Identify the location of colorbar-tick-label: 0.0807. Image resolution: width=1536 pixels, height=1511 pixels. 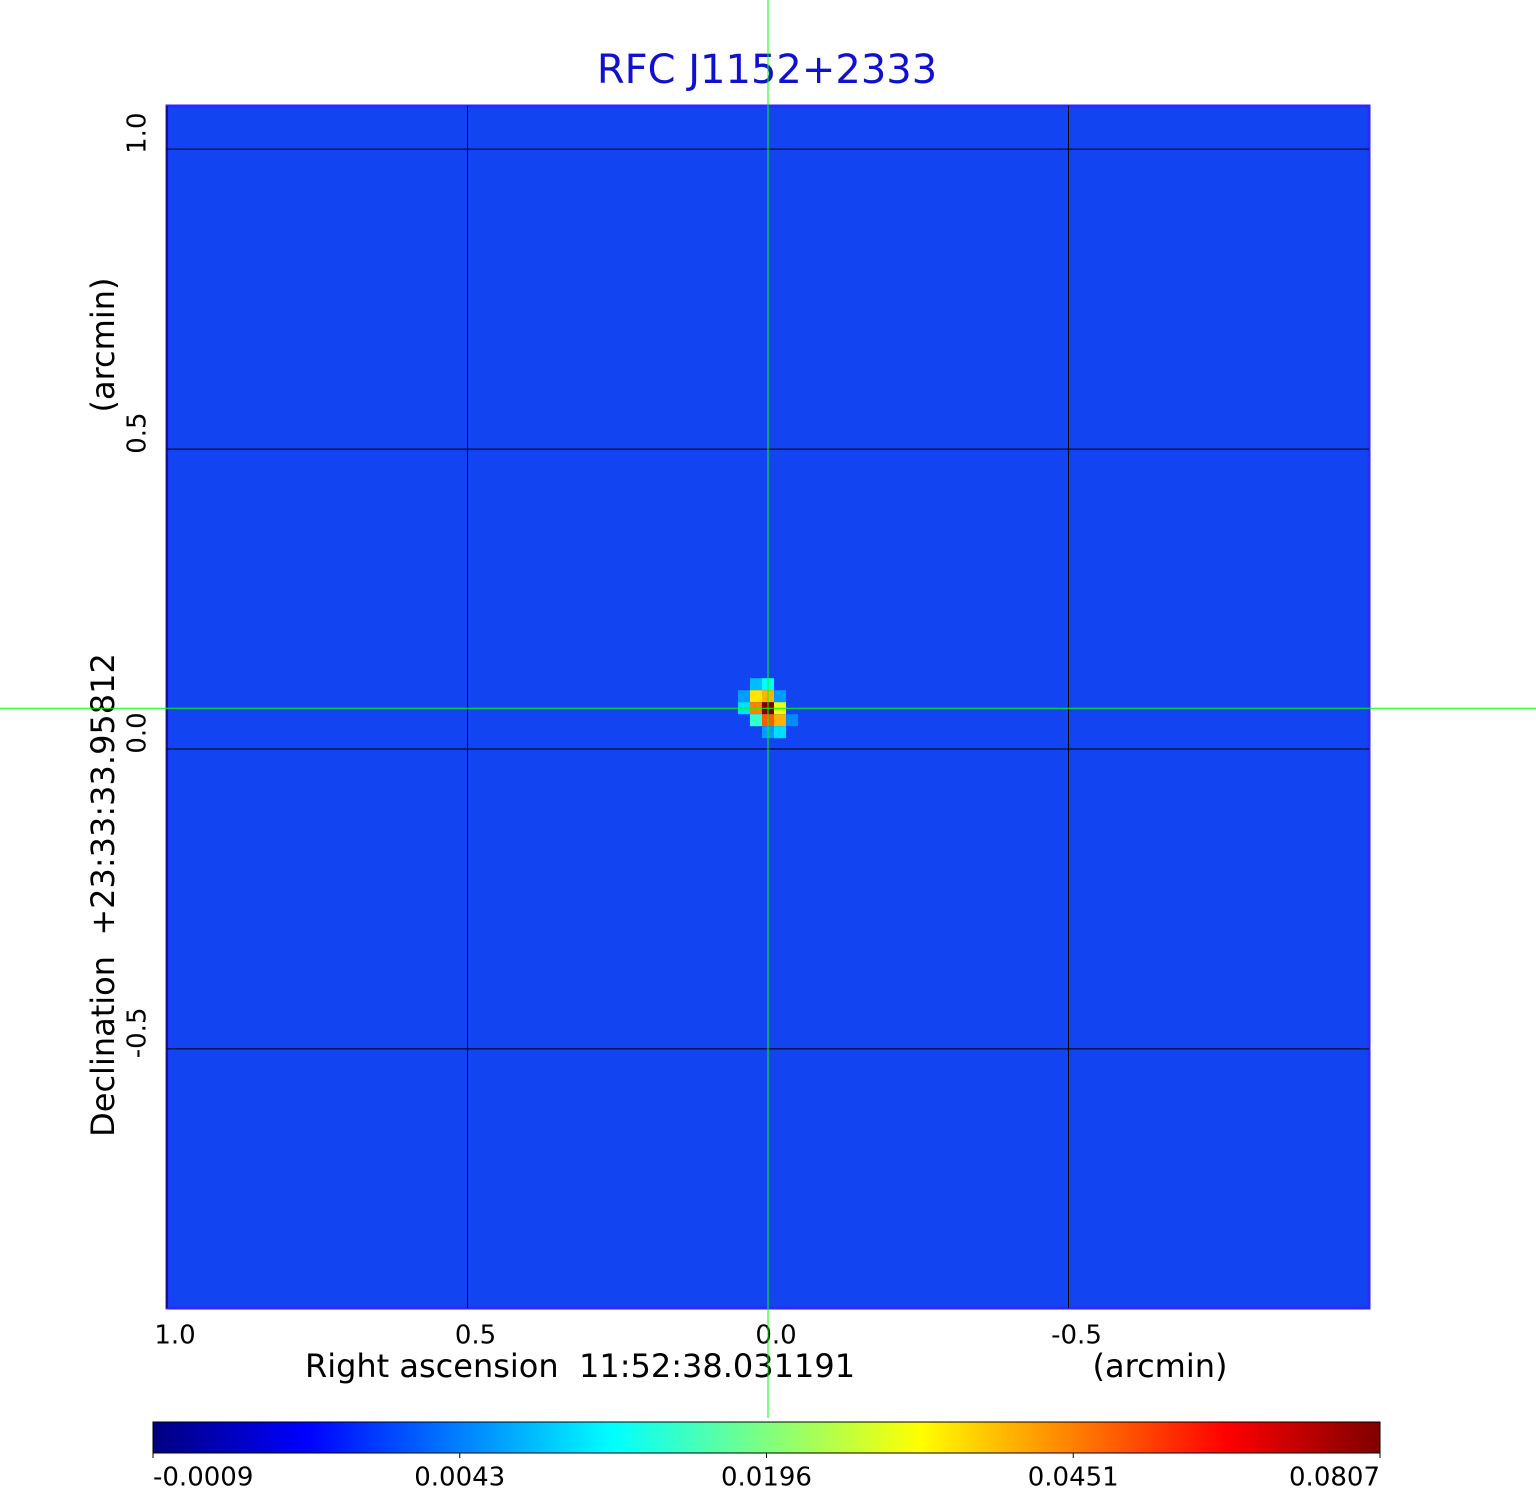
(1334, 1478).